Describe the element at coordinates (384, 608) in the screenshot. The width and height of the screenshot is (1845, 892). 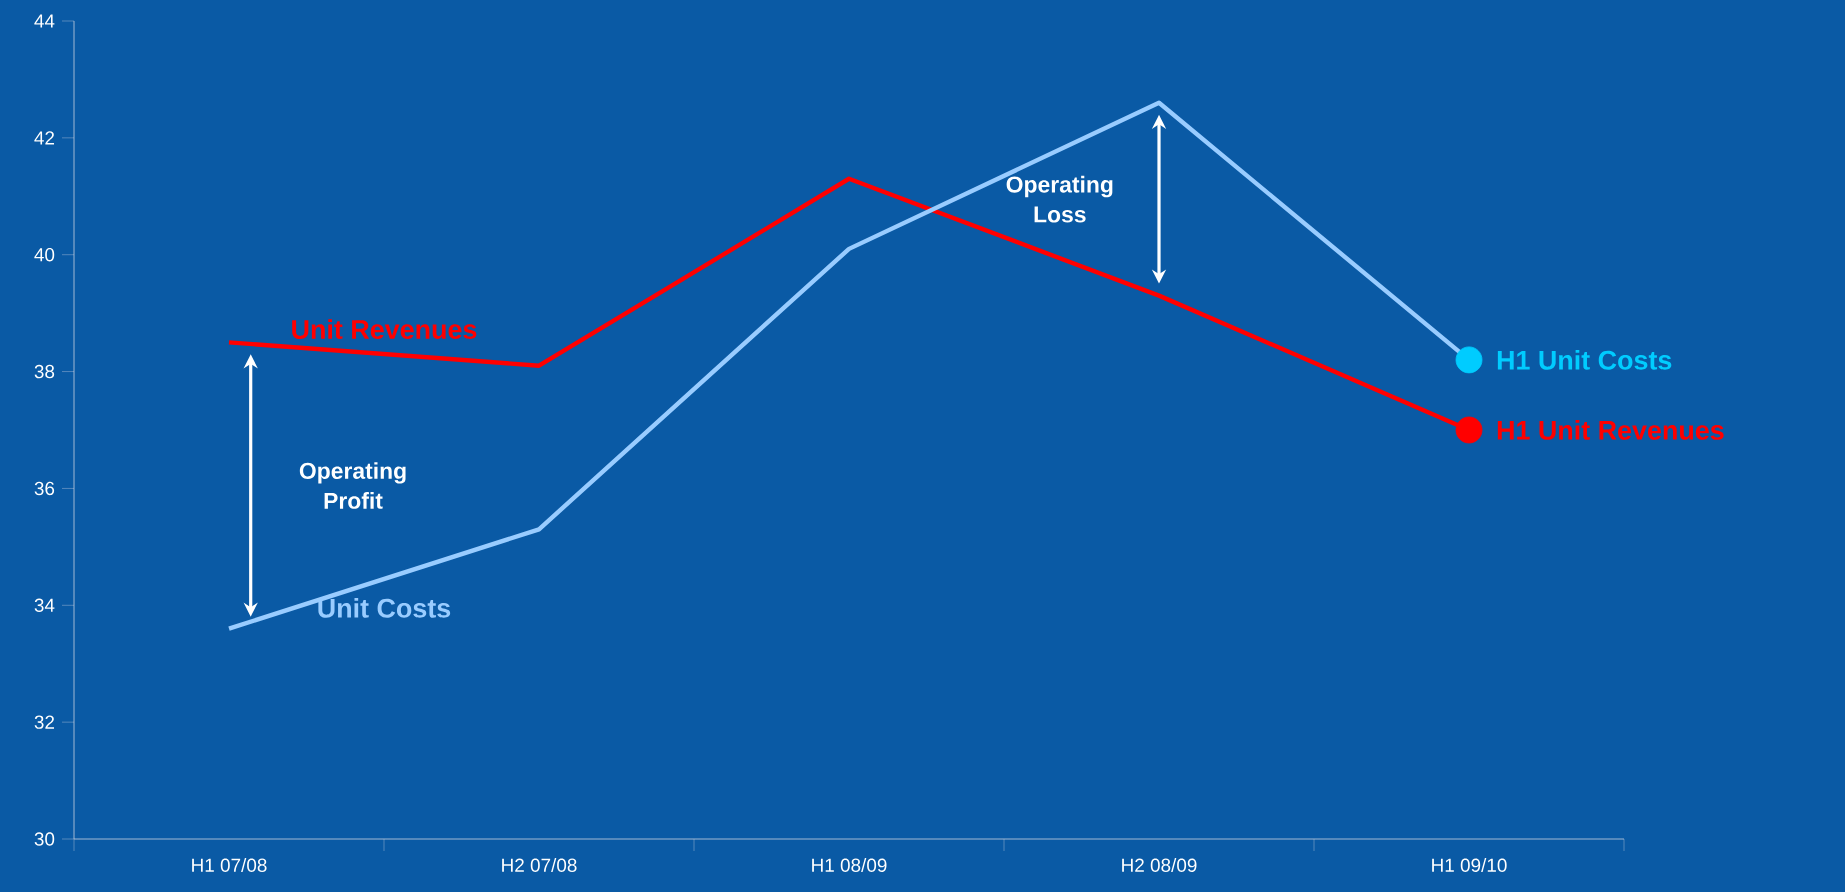
I see `series-label: Unit Costs` at that location.